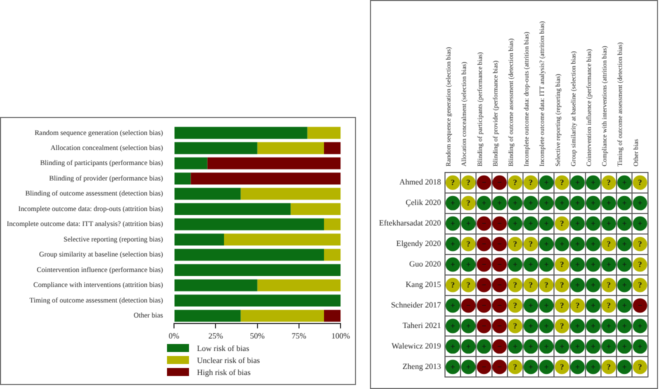 This screenshot has width=661, height=389. Describe the element at coordinates (421, 325) in the screenshot. I see `y-tick-label: Taheri 2021` at that location.